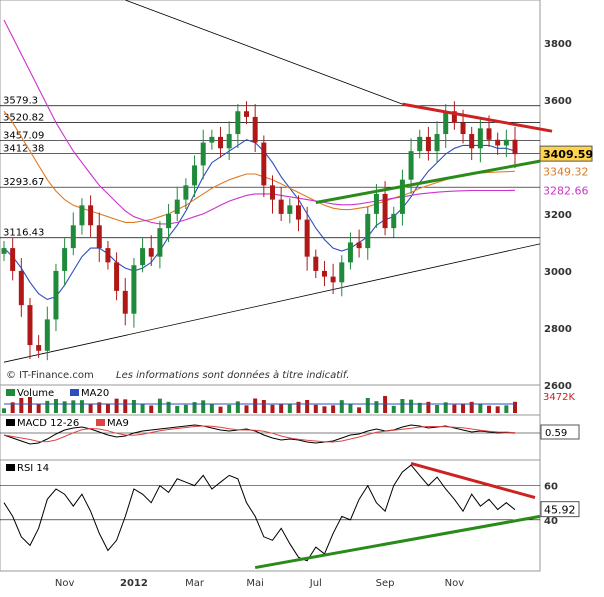  Describe the element at coordinates (48, 423) in the screenshot. I see `macd-legend-label: MACD 12-26` at that location.